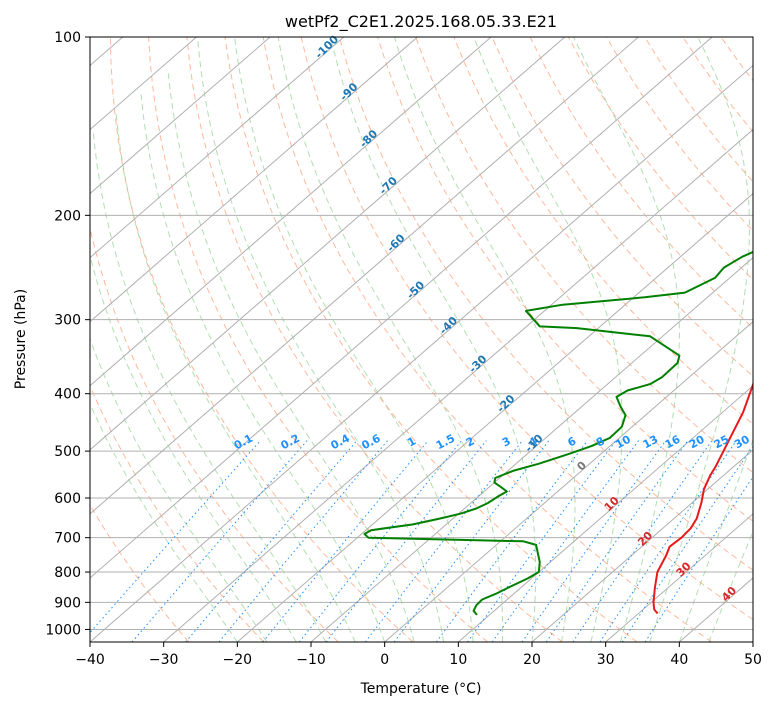  Describe the element at coordinates (679, 660) in the screenshot. I see `x-tick-label: 40` at that location.